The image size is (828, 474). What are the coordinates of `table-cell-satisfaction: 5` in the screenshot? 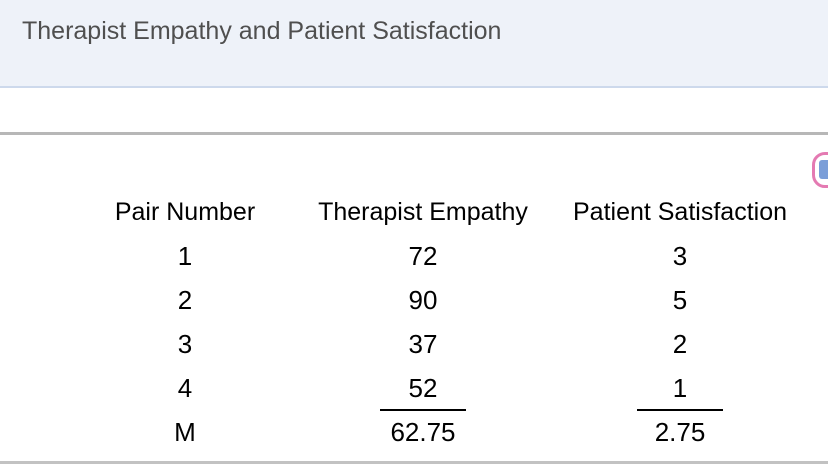 It's located at (680, 299).